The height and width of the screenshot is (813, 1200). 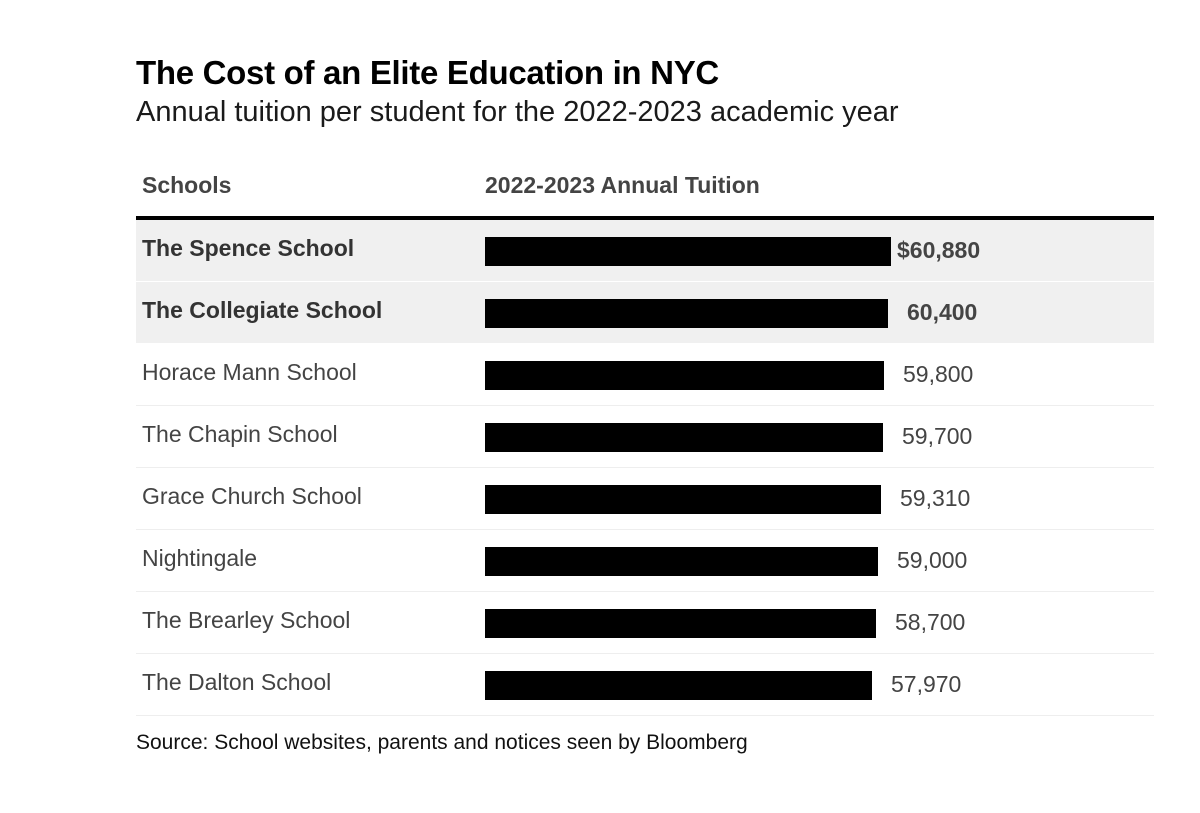 What do you see at coordinates (248, 248) in the screenshot?
I see `school-name: The Spence School` at bounding box center [248, 248].